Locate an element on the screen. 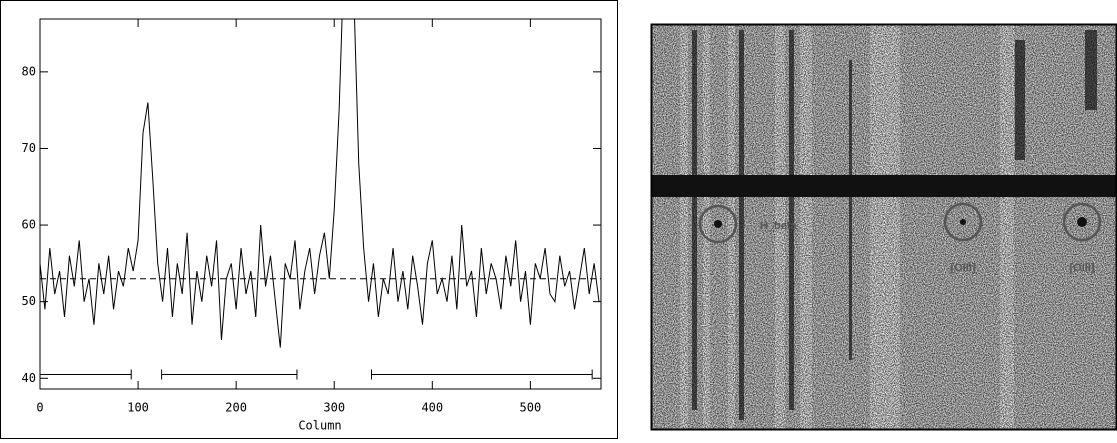  x-tick-label: 200 is located at coordinates (236, 408).